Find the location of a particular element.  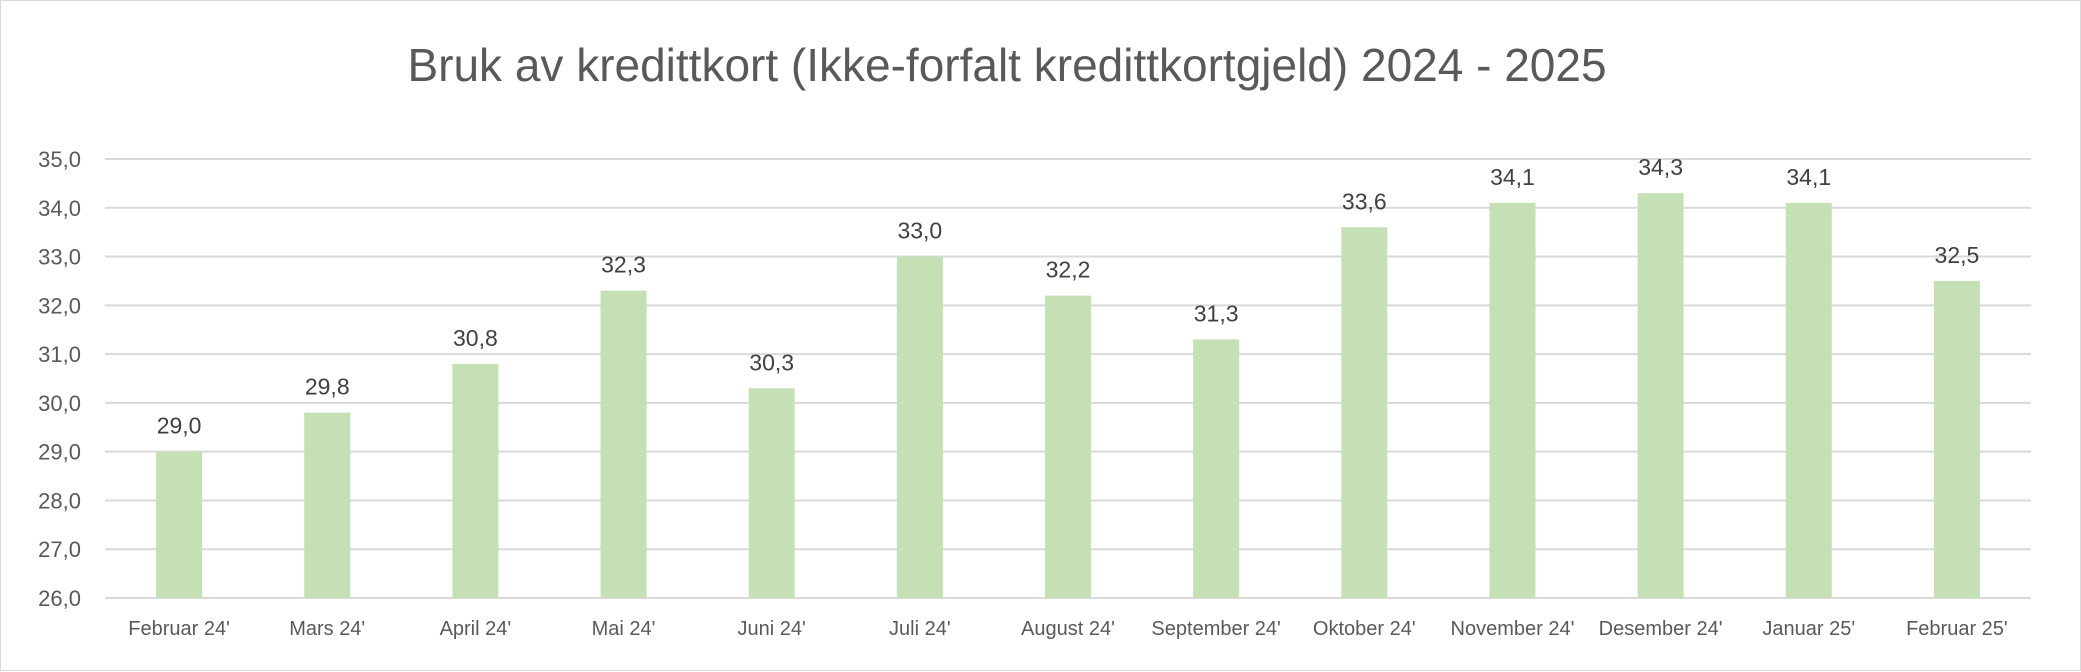

x-tick-label: August 24' is located at coordinates (1068, 629).